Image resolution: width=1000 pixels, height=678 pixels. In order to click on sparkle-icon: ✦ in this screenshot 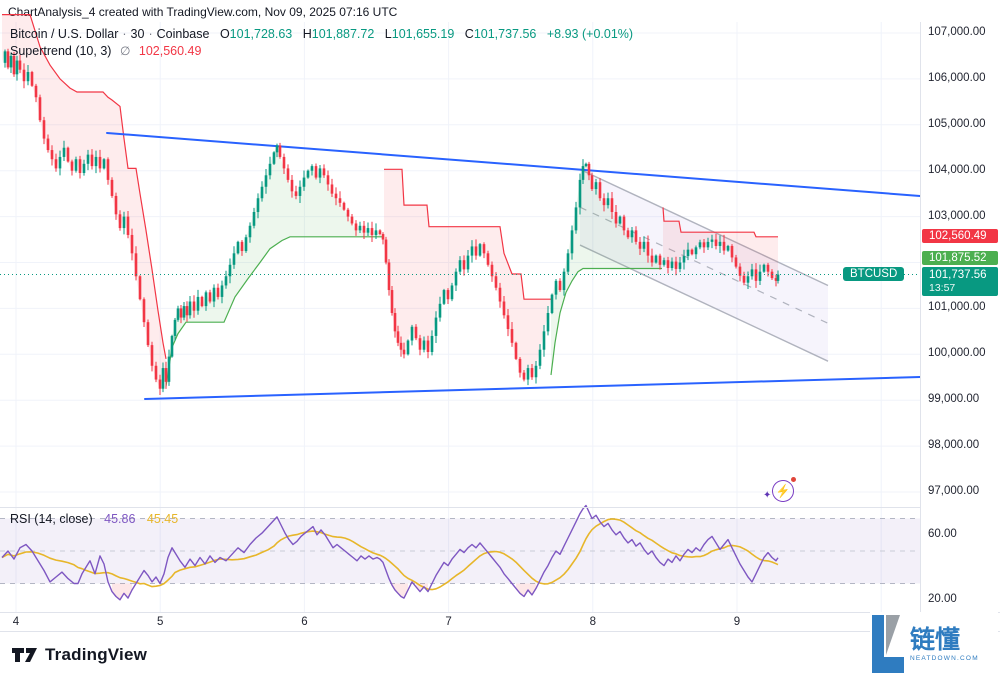, I will do `click(767, 495)`.